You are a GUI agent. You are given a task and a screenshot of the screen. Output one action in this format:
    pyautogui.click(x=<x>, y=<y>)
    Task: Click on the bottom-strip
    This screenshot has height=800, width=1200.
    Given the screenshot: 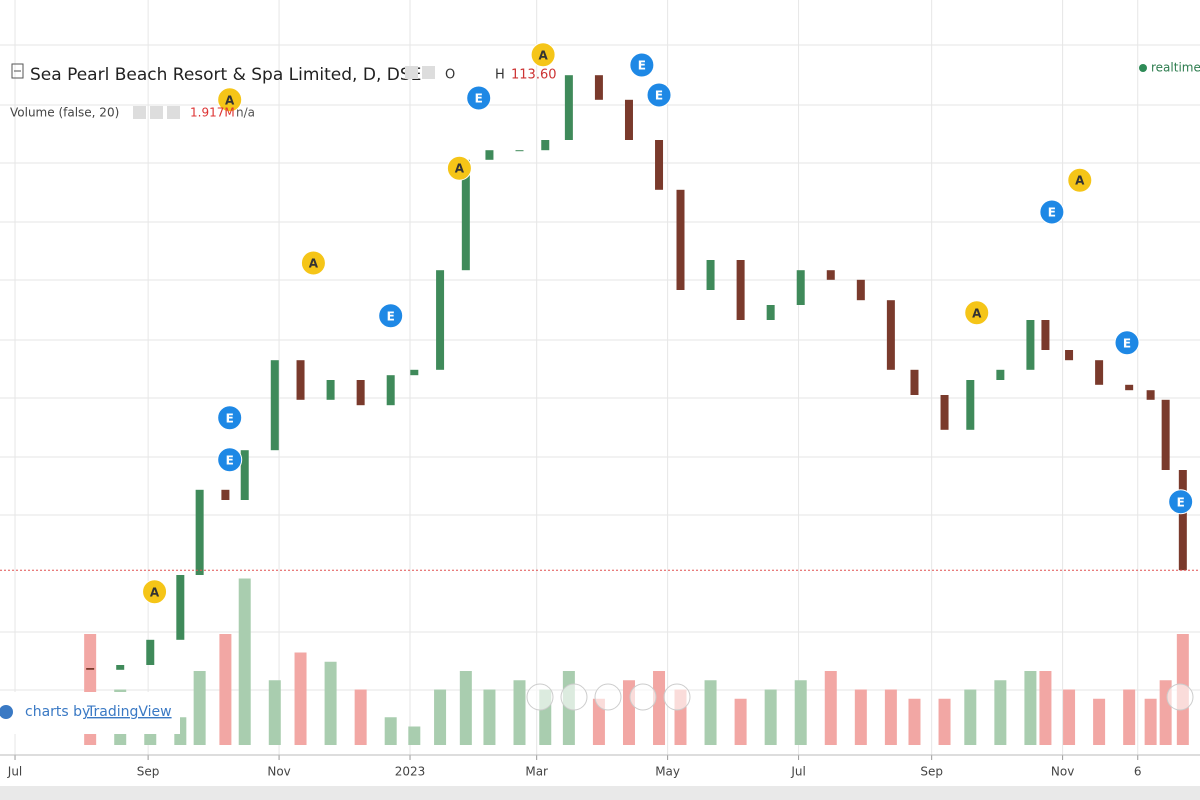 What is the action you would take?
    pyautogui.click(x=600, y=793)
    